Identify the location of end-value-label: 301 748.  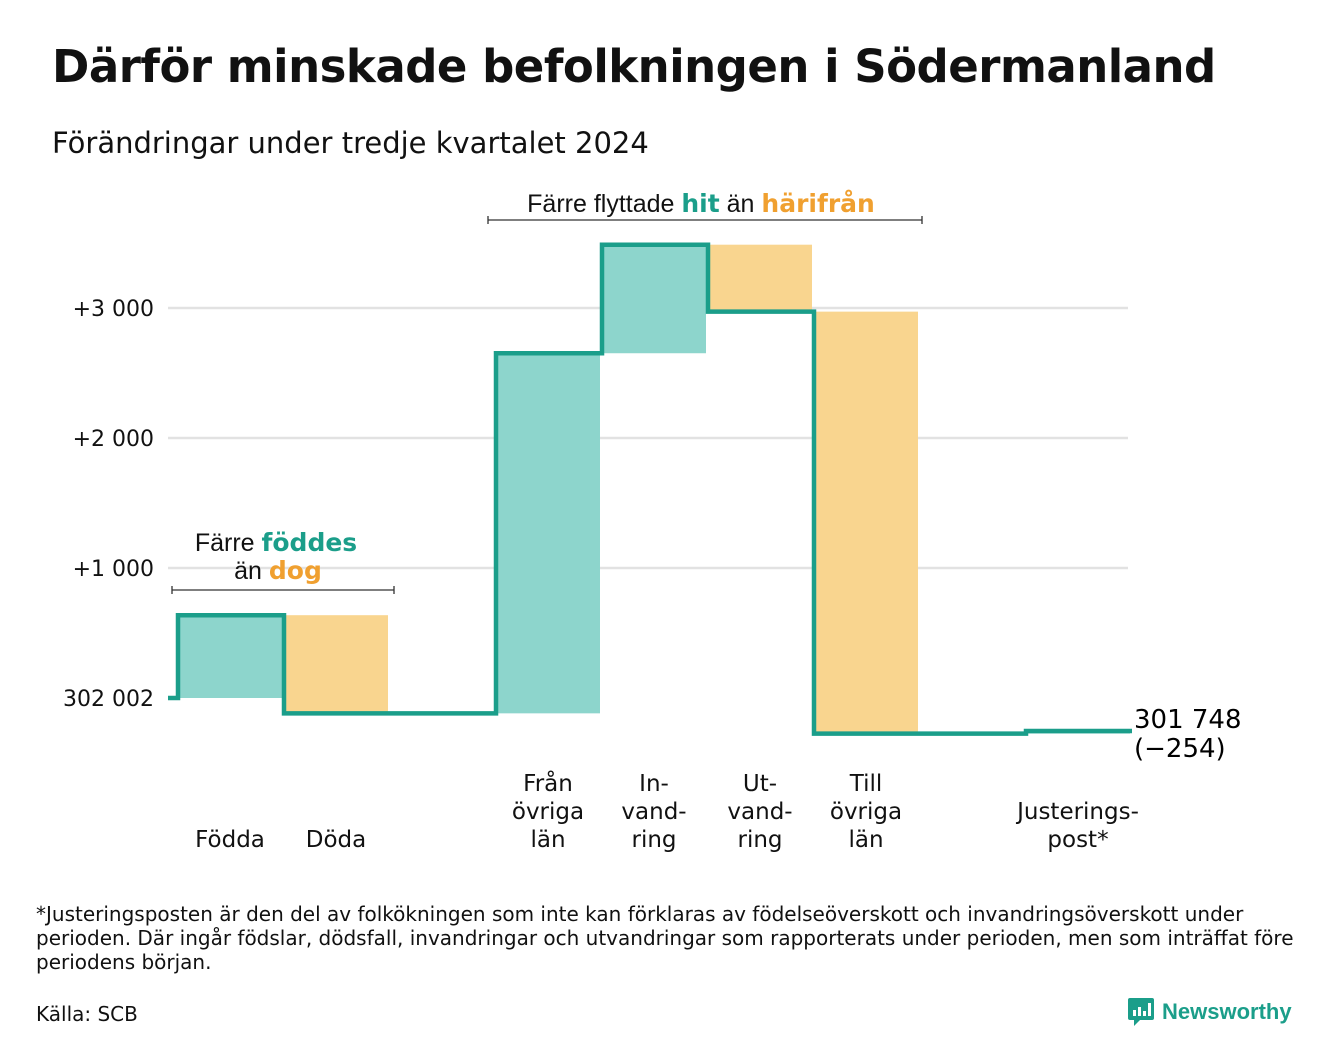
(1188, 720).